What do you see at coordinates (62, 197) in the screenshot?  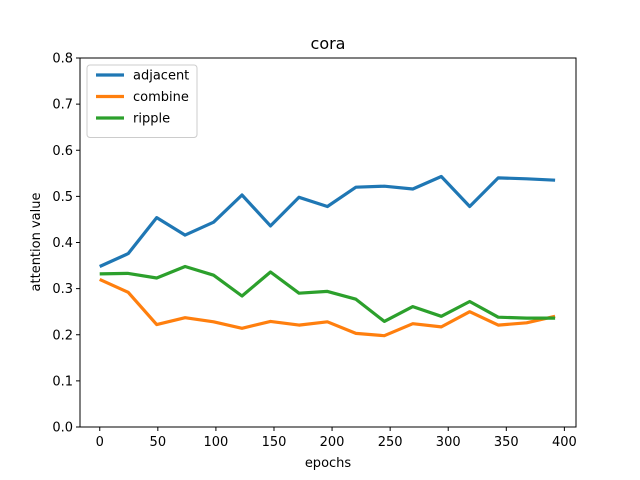 I see `y-tick-label: 0.5` at bounding box center [62, 197].